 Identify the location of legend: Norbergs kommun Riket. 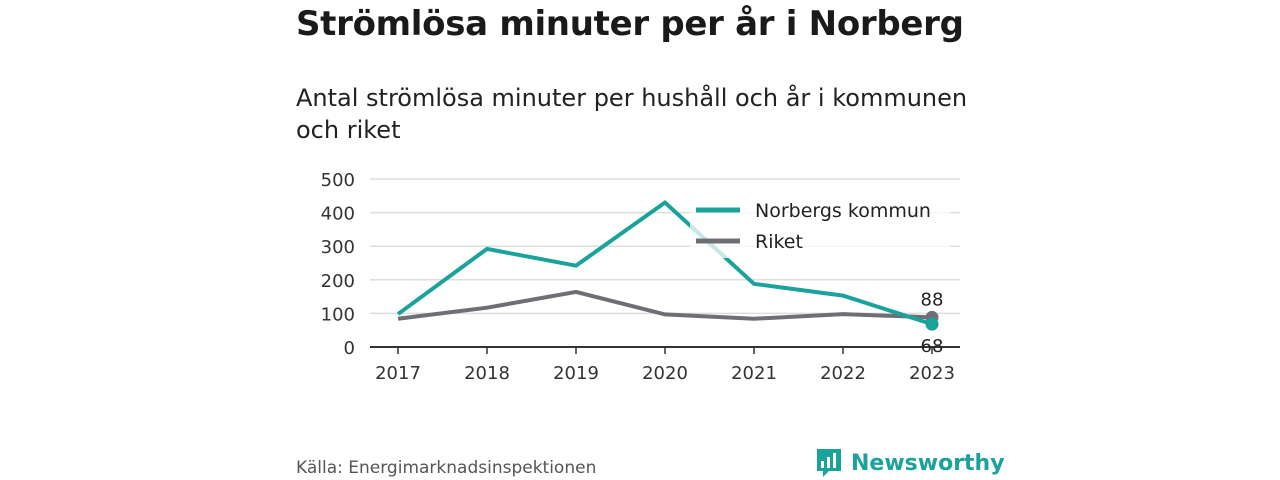
(820, 225).